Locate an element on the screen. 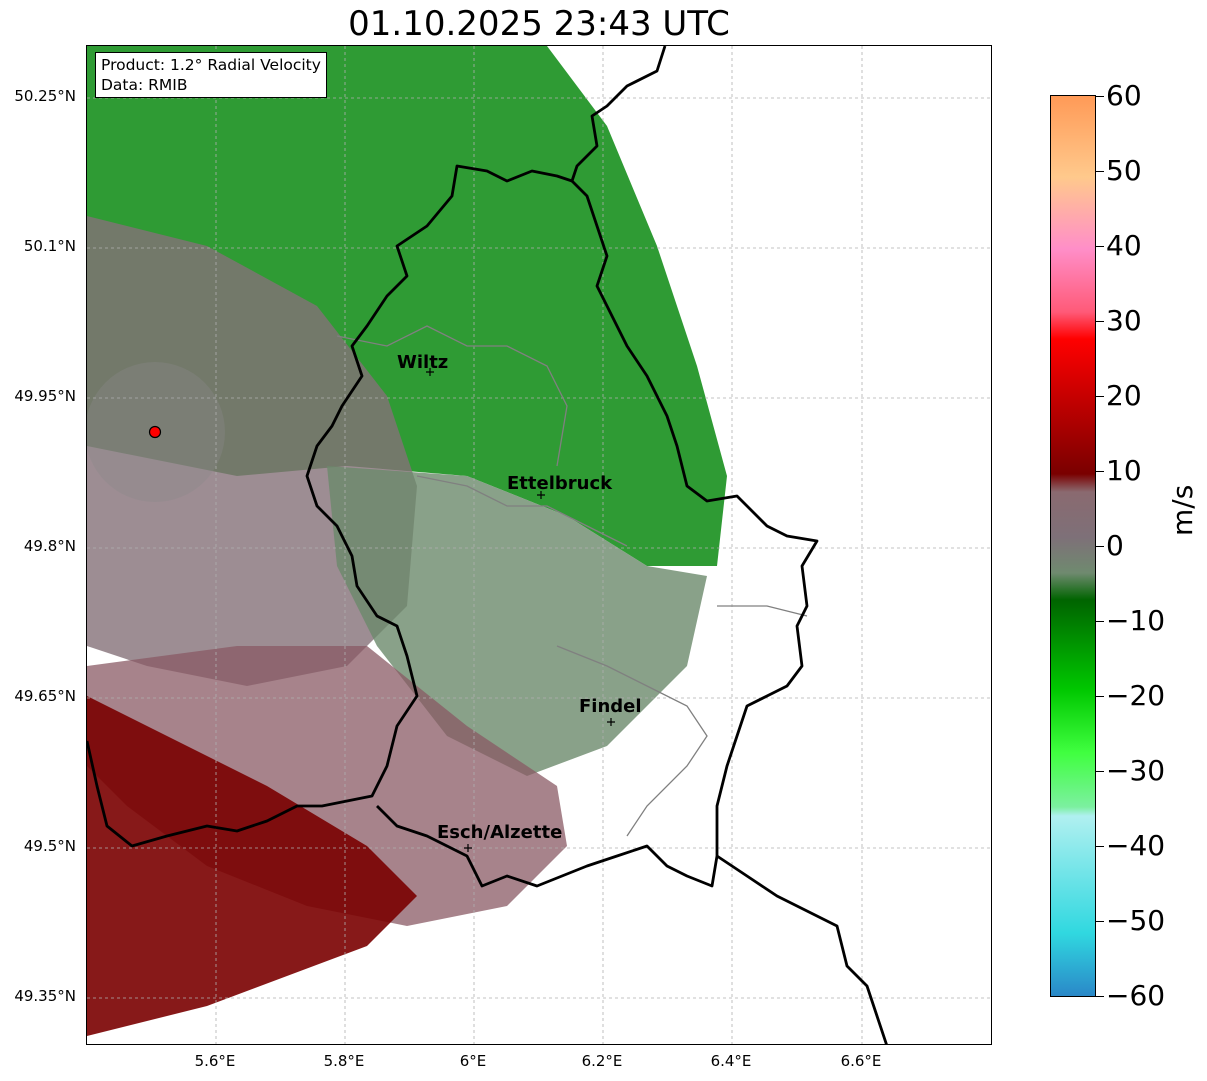 This screenshot has height=1081, width=1207. colorbar-label: −20 is located at coordinates (1136, 695).